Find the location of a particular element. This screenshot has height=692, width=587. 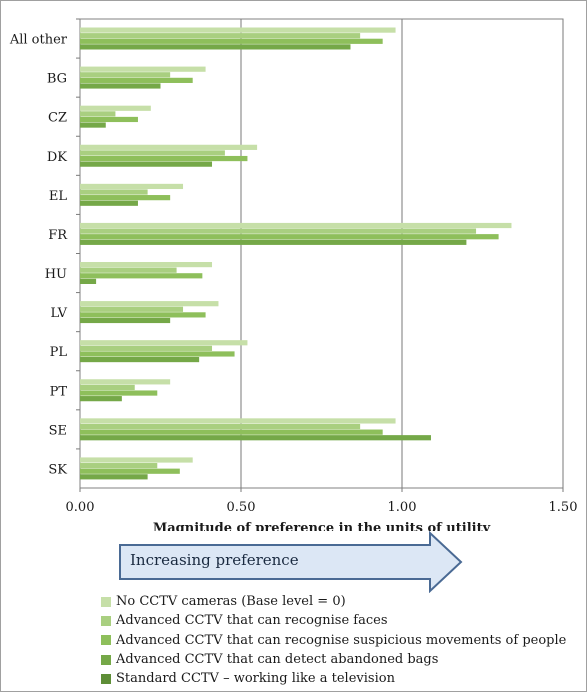

category-label: All other is located at coordinates (38, 40).